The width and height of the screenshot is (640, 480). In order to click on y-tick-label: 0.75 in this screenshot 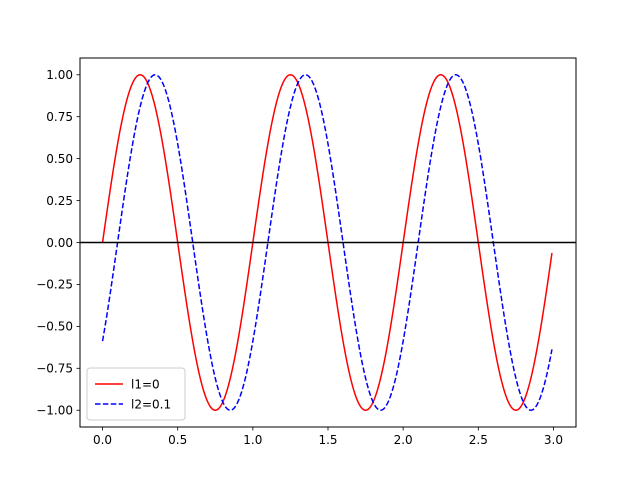, I will do `click(59, 117)`.